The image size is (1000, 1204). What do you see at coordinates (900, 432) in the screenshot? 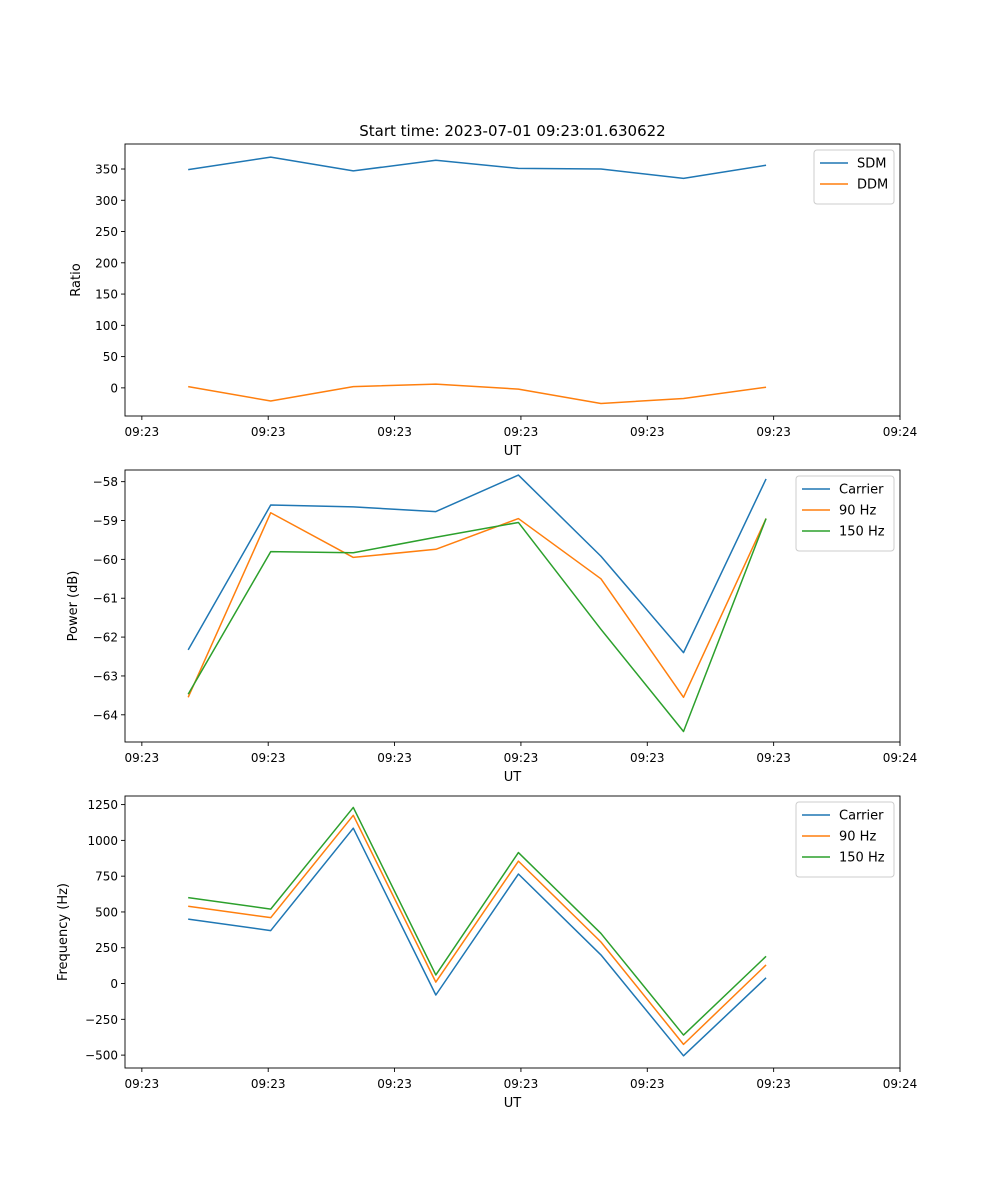
I see `x-tick-label-ratio-6: 09:24` at bounding box center [900, 432].